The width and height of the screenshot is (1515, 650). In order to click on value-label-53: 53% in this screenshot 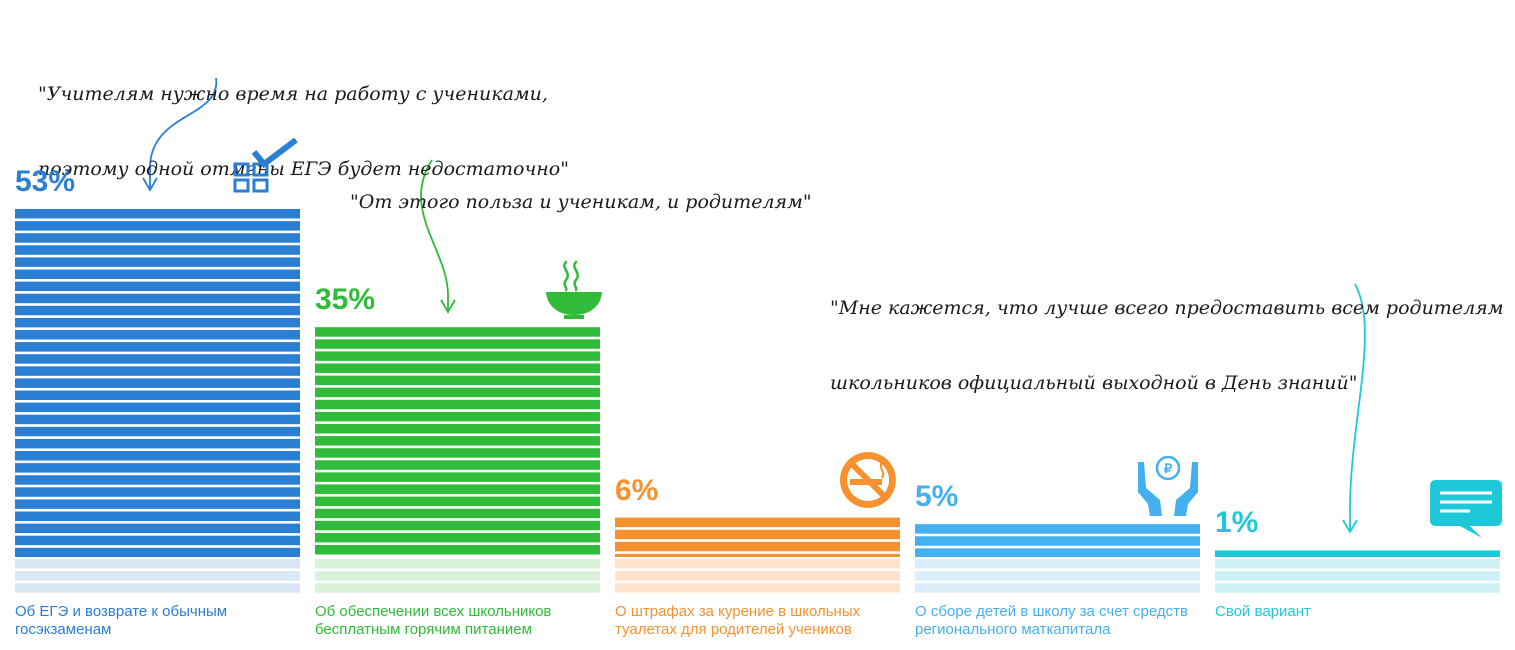, I will do `click(45, 181)`.